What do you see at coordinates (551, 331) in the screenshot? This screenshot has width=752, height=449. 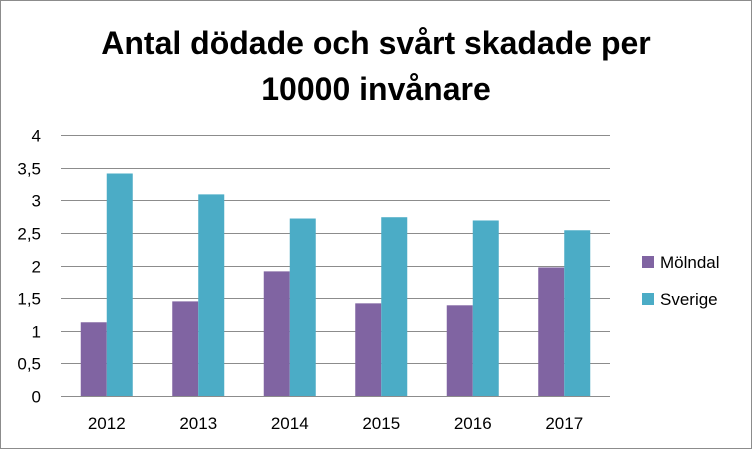 I see `bar-mölndal-2017` at bounding box center [551, 331].